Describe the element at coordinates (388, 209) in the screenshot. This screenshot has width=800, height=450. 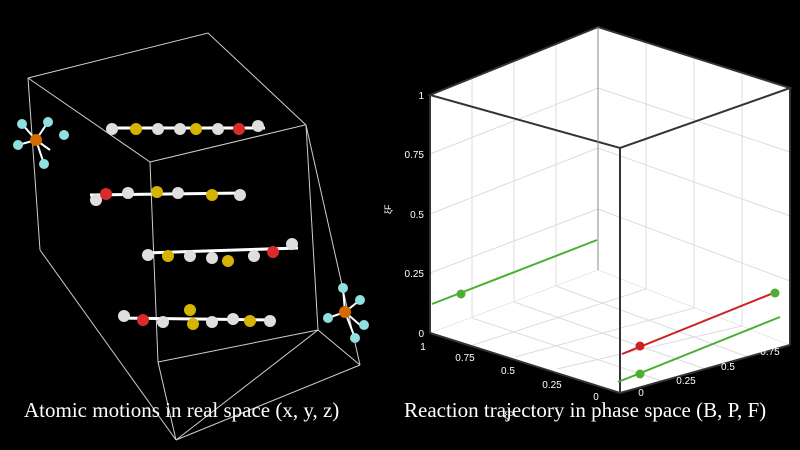
I see `z-axis-label: ξF` at that location.